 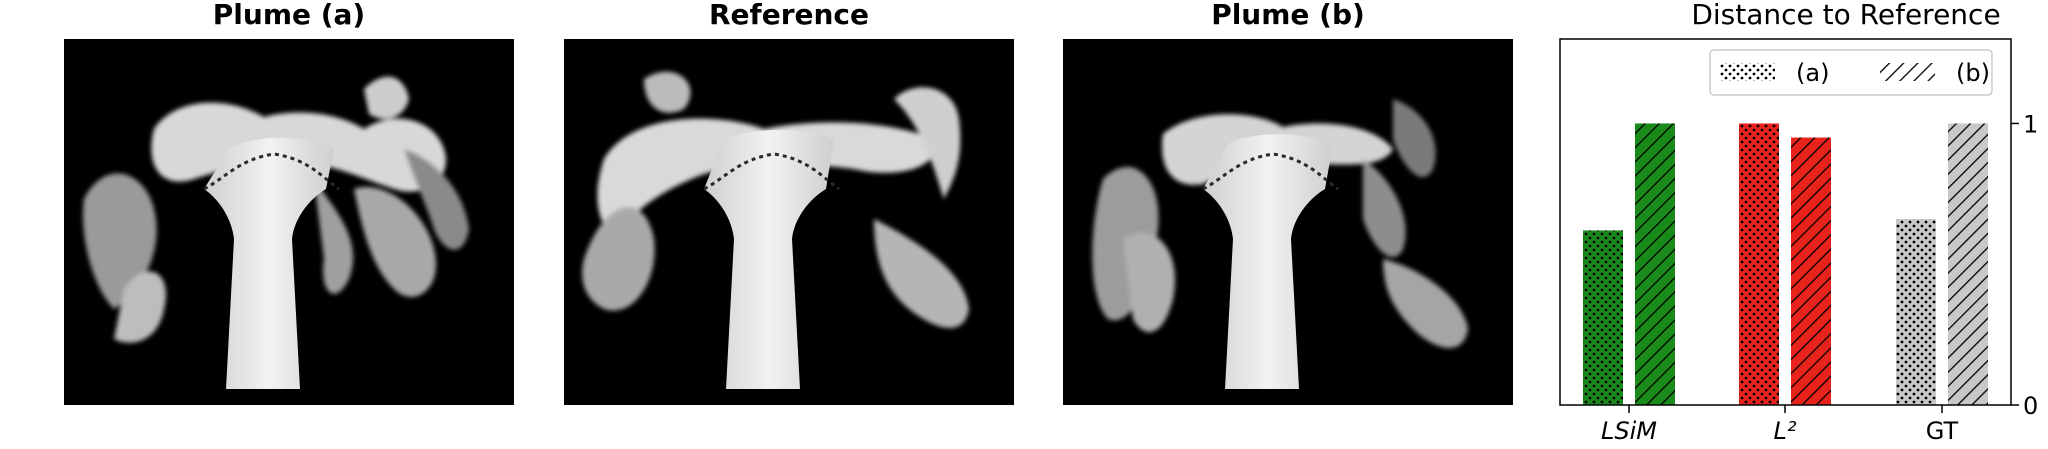 I want to click on panel-title-reference: Reference, so click(x=789, y=15).